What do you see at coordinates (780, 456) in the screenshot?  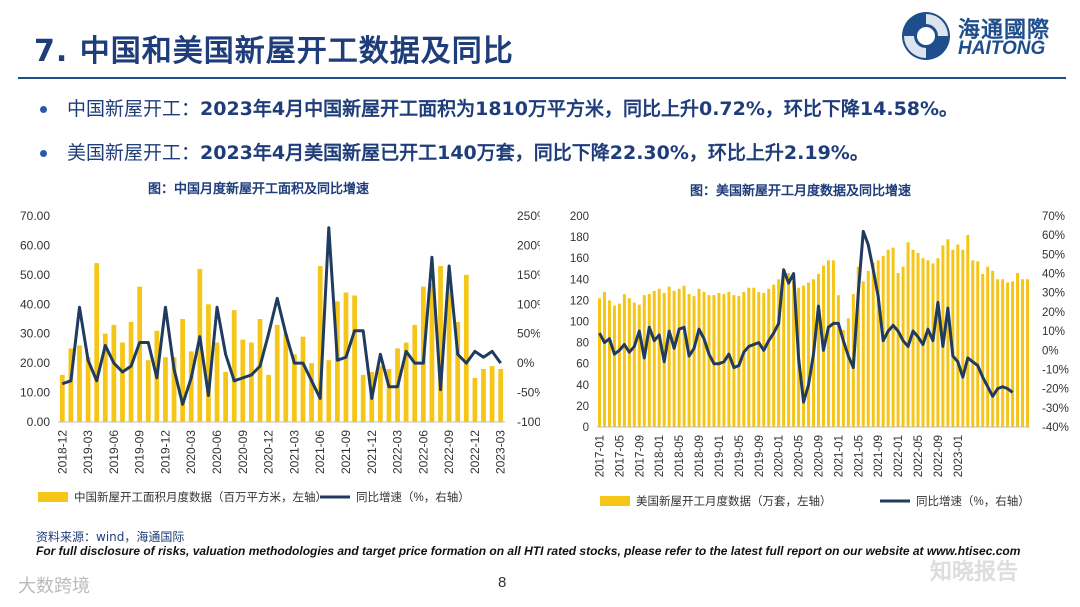 I see `x-tick-label: 2020-01` at bounding box center [780, 456].